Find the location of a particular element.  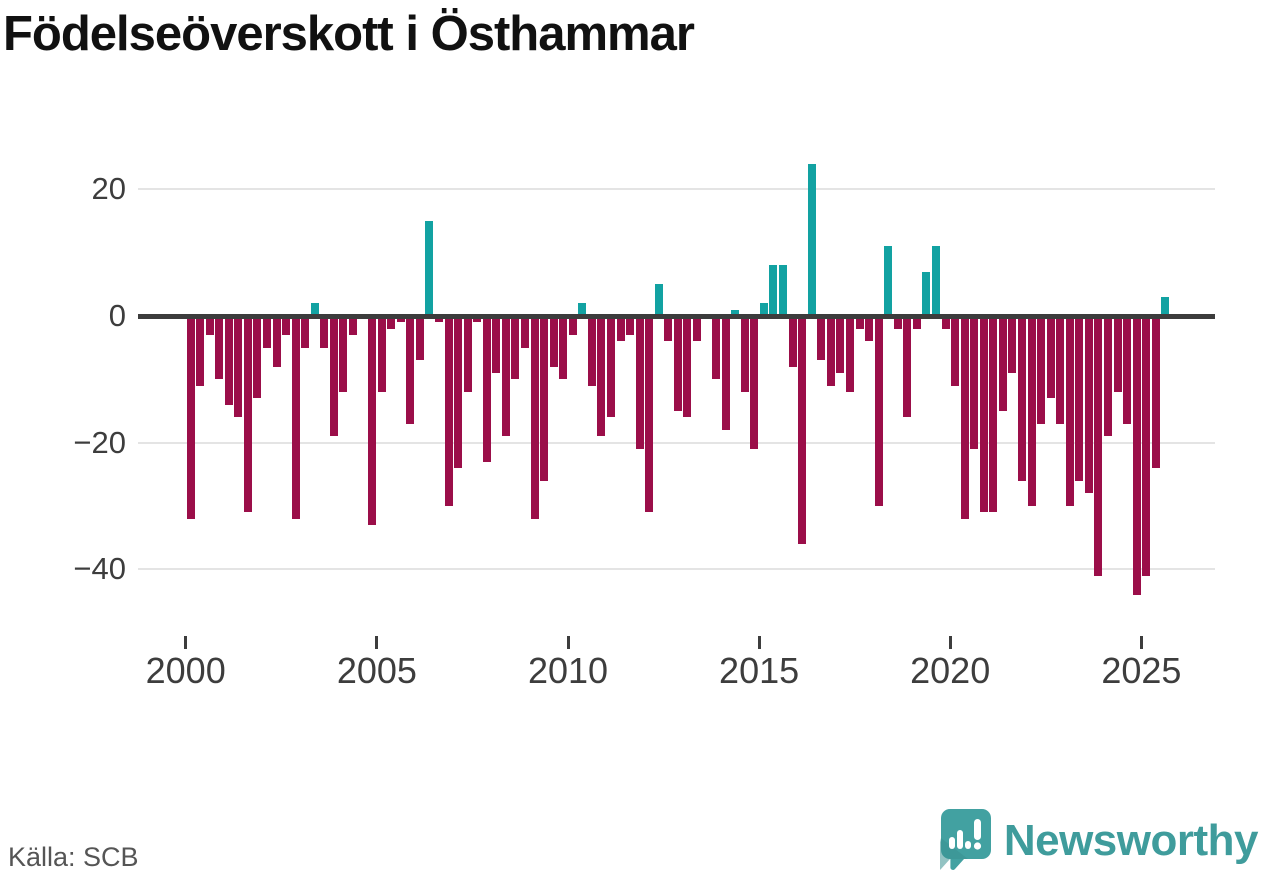

zero-axis-line is located at coordinates (676, 316).